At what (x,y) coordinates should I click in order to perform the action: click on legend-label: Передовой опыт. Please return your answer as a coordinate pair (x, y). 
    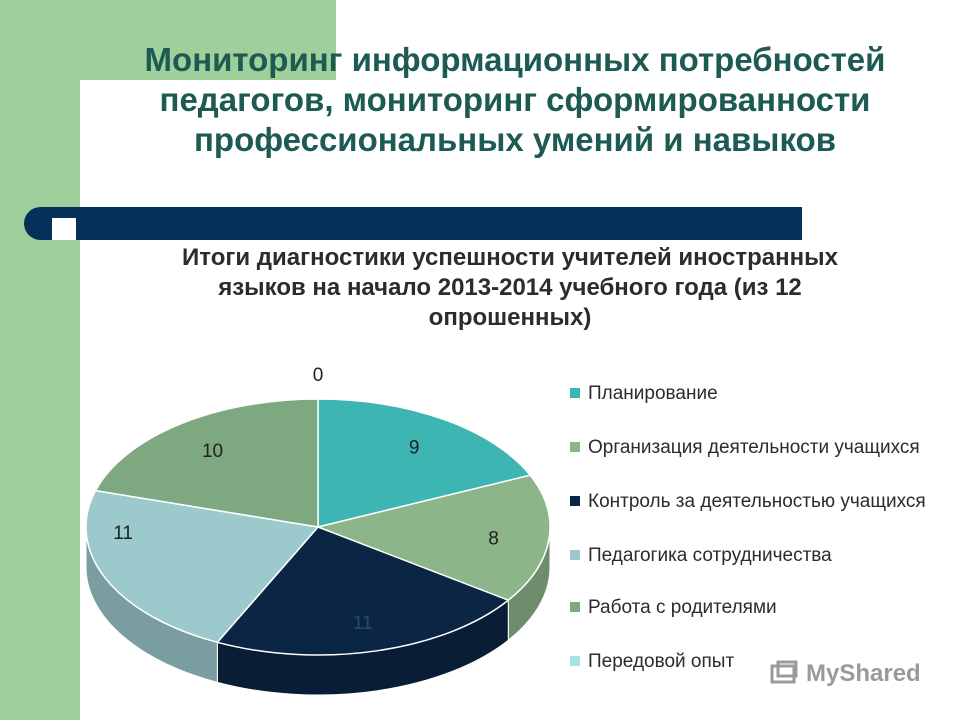
    Looking at the image, I should click on (661, 661).